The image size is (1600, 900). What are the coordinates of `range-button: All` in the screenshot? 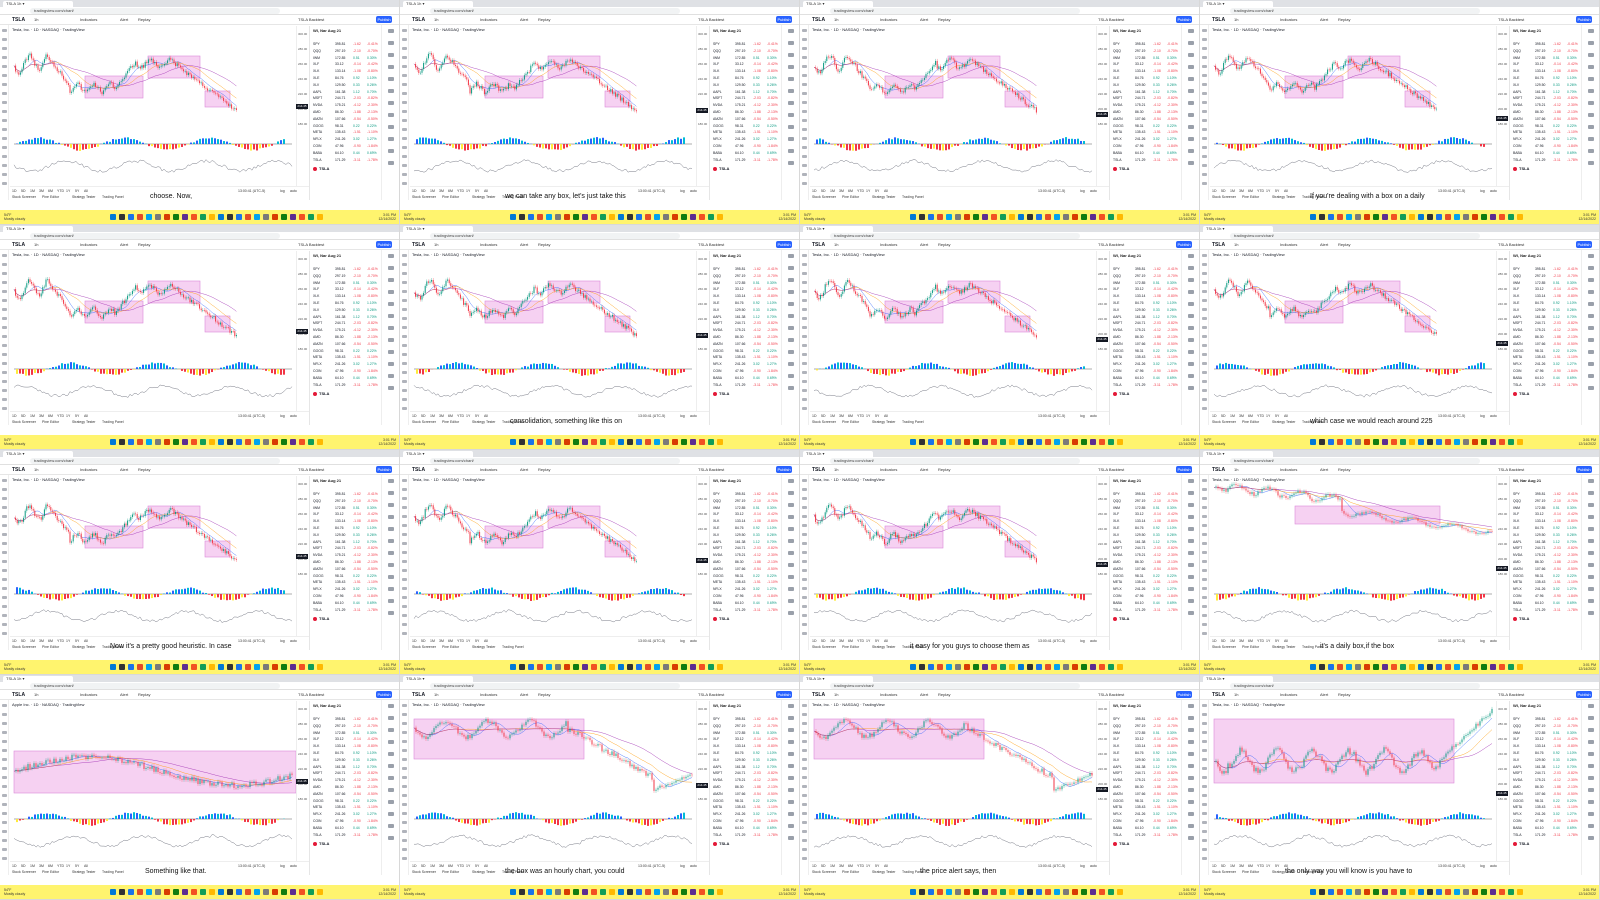 It's located at (886, 191).